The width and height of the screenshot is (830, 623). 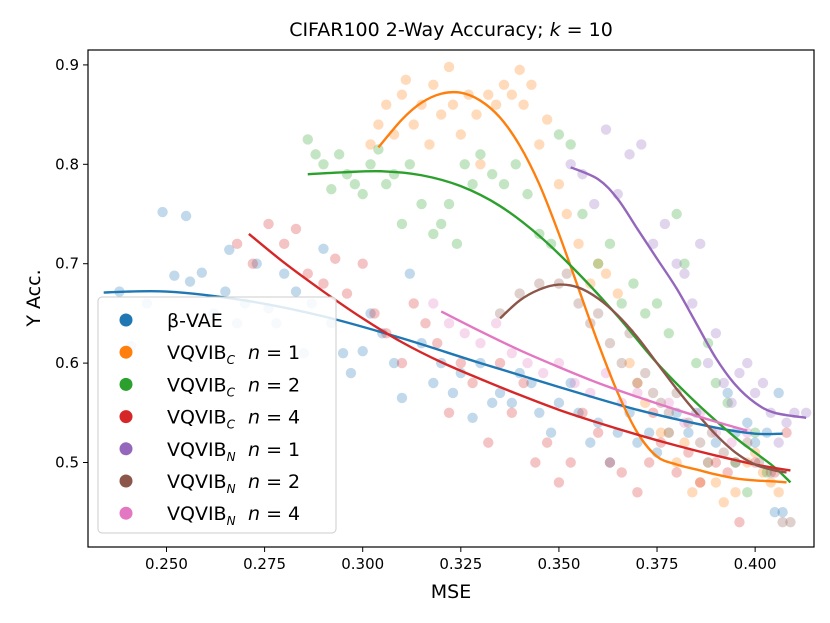 I want to click on legend-item: VQVIBN n = 4, so click(x=209, y=515).